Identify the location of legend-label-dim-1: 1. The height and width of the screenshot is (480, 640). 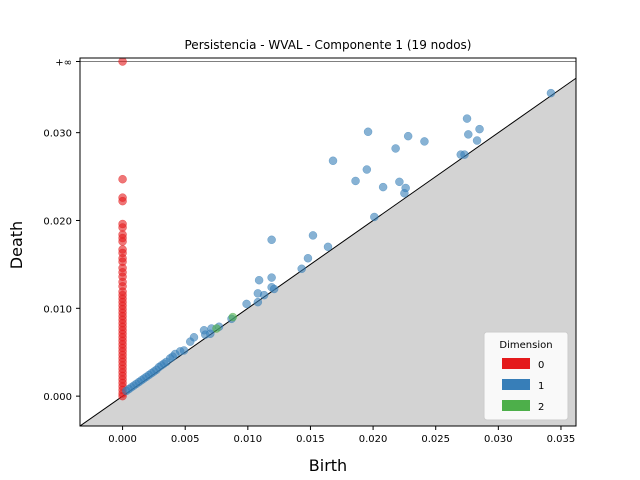
(541, 386).